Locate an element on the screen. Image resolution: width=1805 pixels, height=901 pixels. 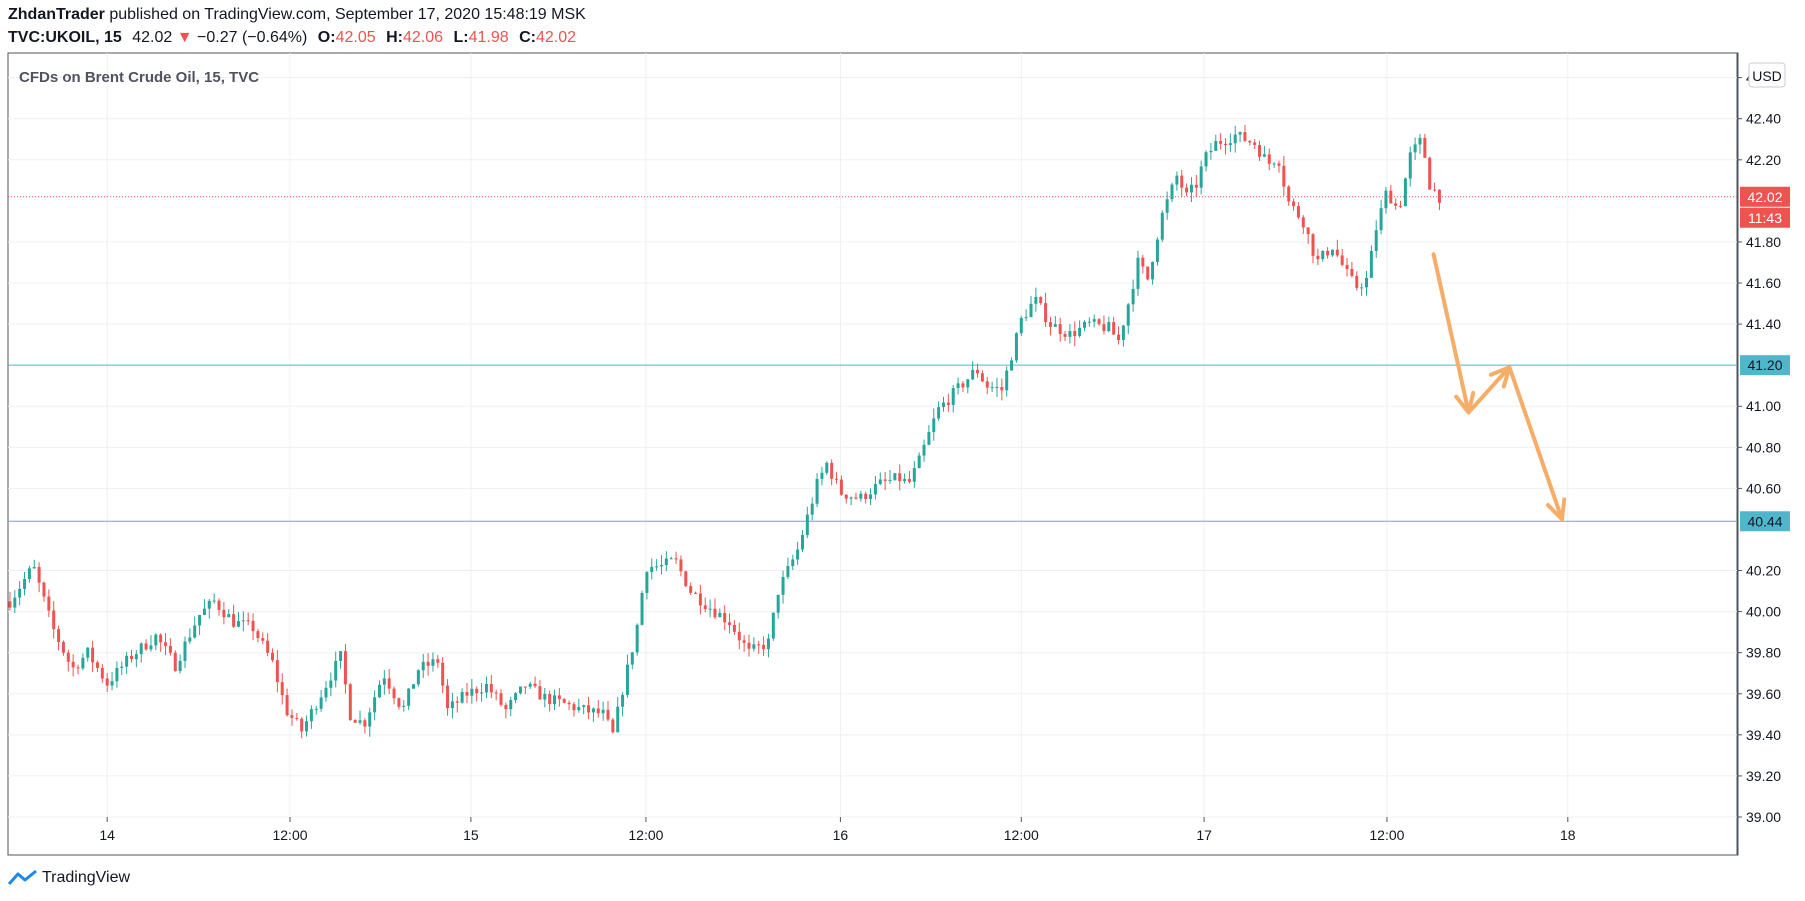
open-value: 42.05 is located at coordinates (355, 37).